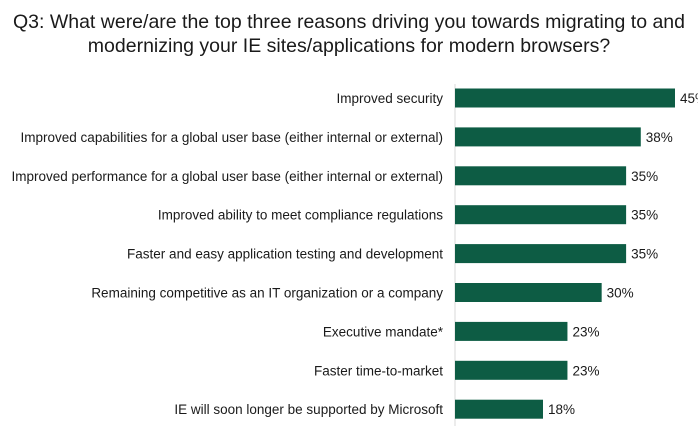 The image size is (698, 436). Describe the element at coordinates (659, 137) in the screenshot. I see `value-label: 38%` at that location.